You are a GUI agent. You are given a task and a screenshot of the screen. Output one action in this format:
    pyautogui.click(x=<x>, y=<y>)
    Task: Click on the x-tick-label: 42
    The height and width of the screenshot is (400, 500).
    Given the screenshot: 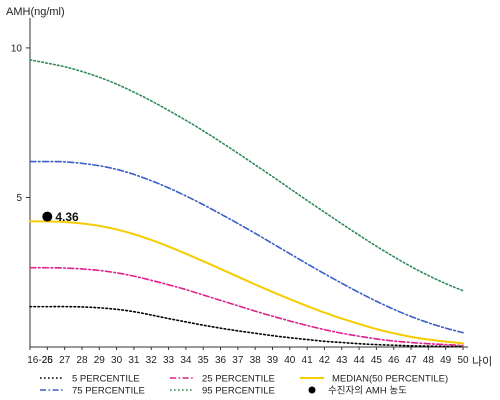 What is the action you would take?
    pyautogui.click(x=325, y=360)
    